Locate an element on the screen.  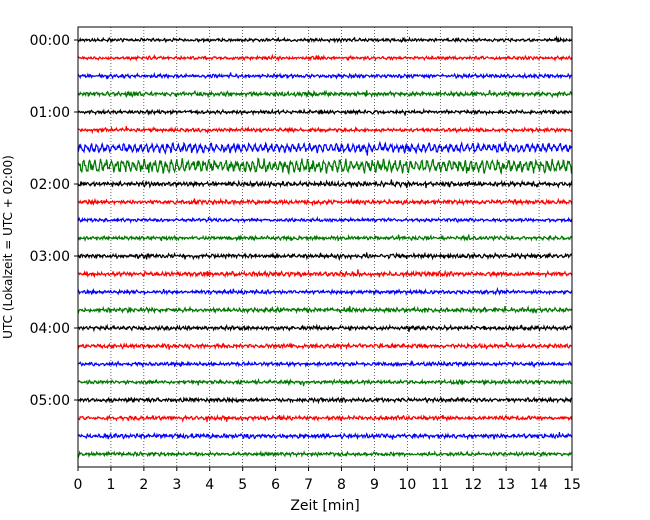
y-axis: 00:00 01:00 02:00 03:00 04:00 05:00 is located at coordinates (54, 221).